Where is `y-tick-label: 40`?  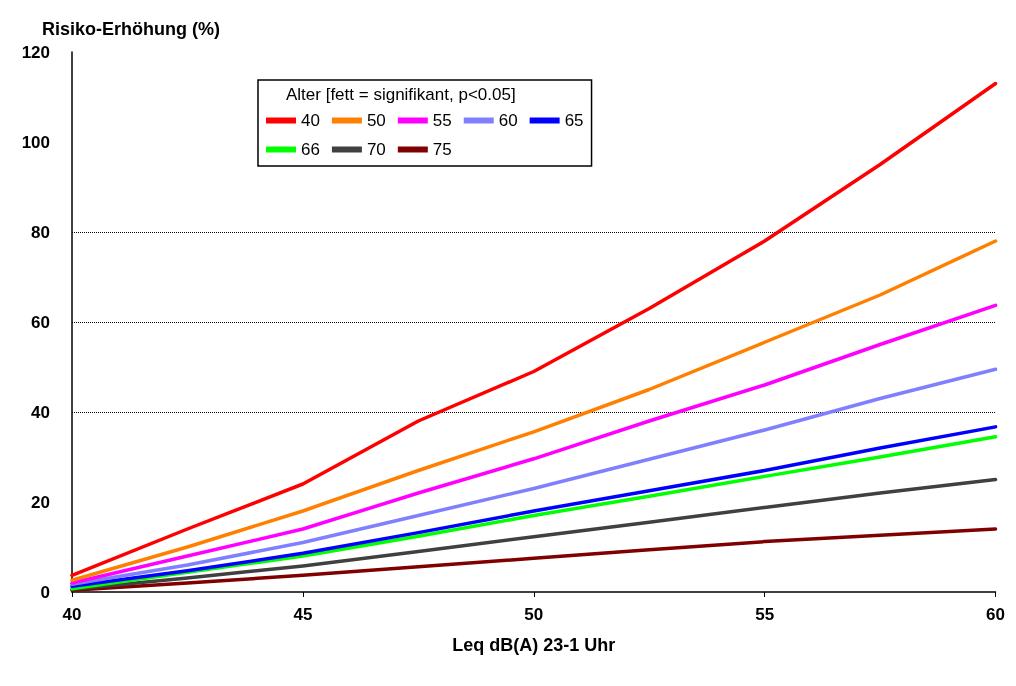 y-tick-label: 40 is located at coordinates (40, 412).